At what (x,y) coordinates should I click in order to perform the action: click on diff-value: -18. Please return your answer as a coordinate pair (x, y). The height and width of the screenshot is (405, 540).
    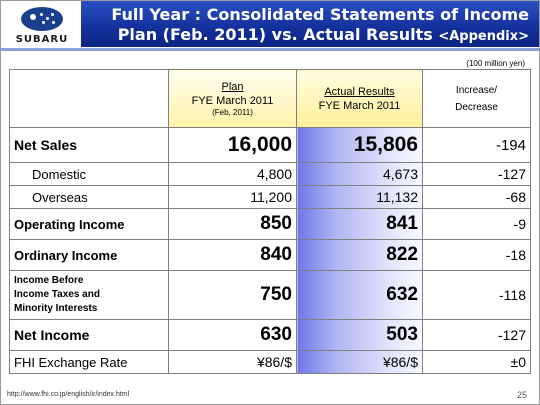
    Looking at the image, I should click on (476, 255).